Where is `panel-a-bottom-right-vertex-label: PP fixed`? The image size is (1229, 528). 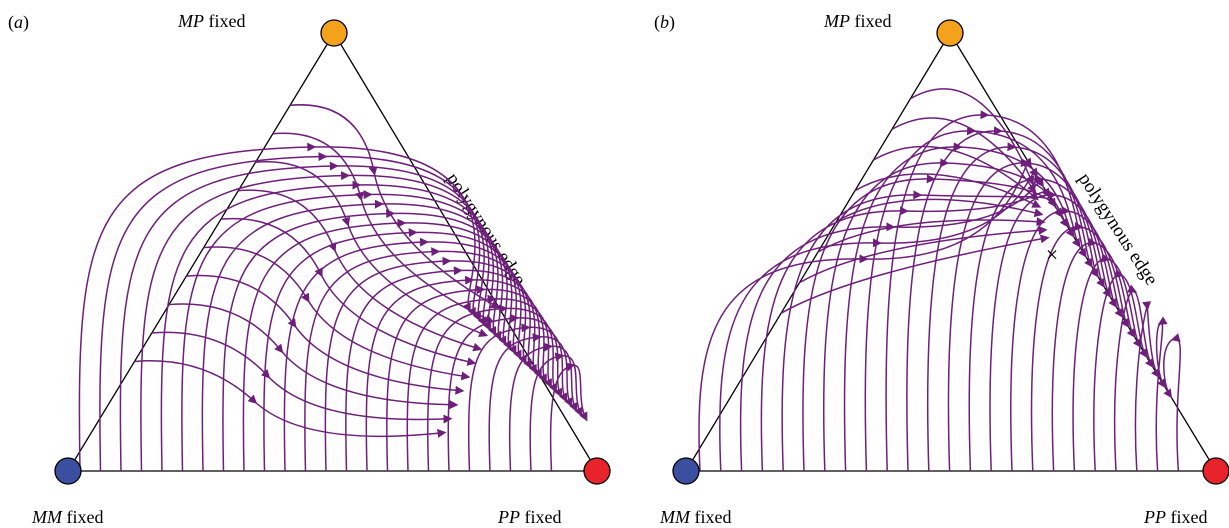
panel-a-bottom-right-vertex-label: PP fixed is located at coordinates (529, 517).